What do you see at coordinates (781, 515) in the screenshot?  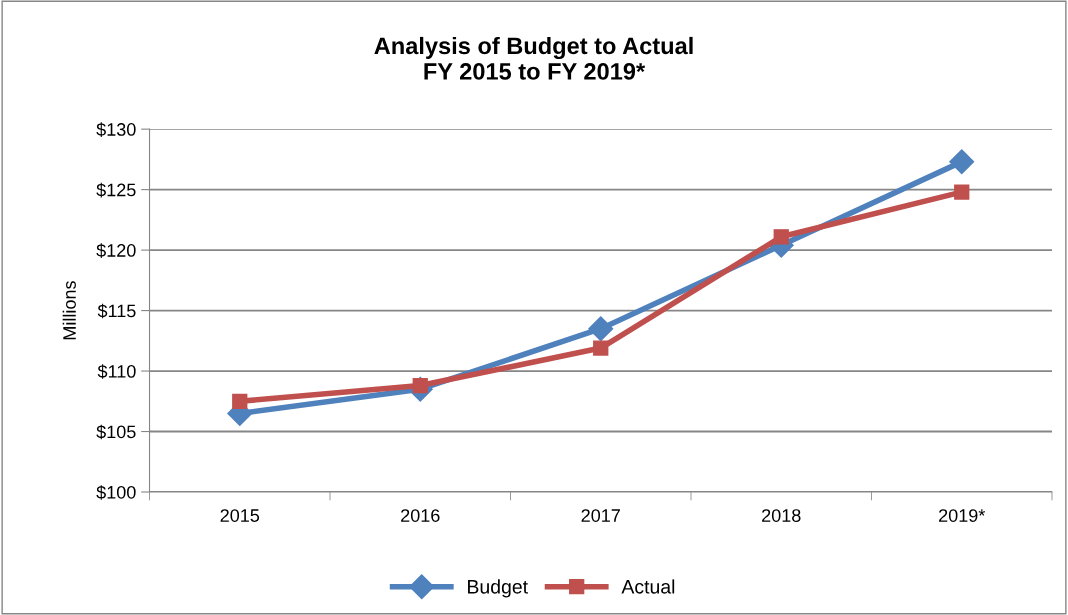 I see `x-tick-label: 2018` at bounding box center [781, 515].